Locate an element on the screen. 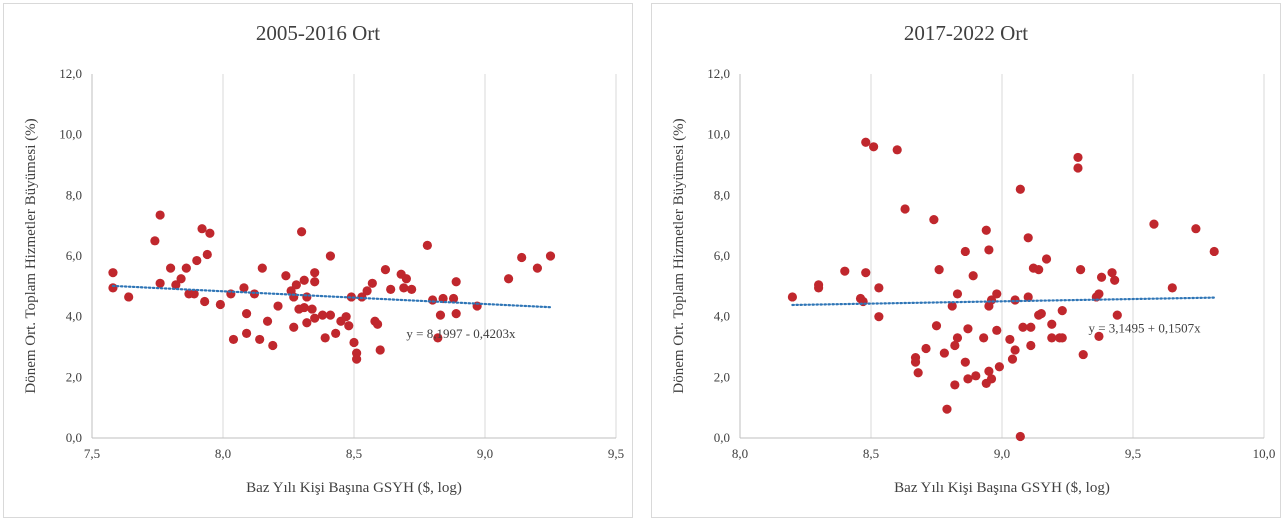  y-tick-label: 4,0 is located at coordinates (722, 316).